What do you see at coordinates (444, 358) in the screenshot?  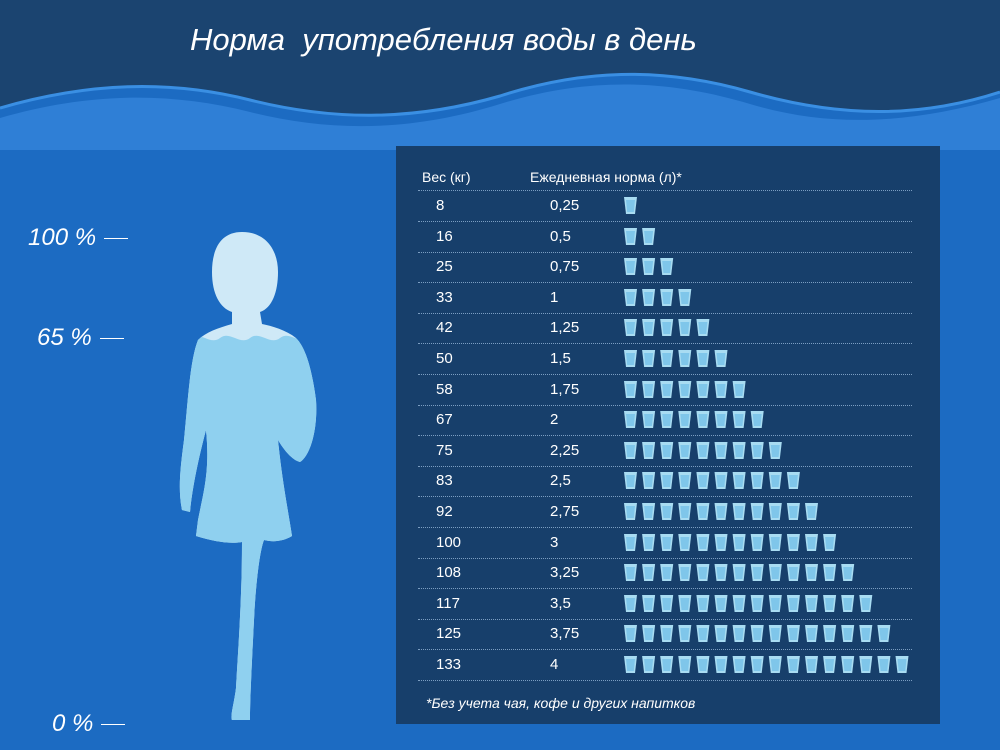 I see `table-cell-weight: 50` at bounding box center [444, 358].